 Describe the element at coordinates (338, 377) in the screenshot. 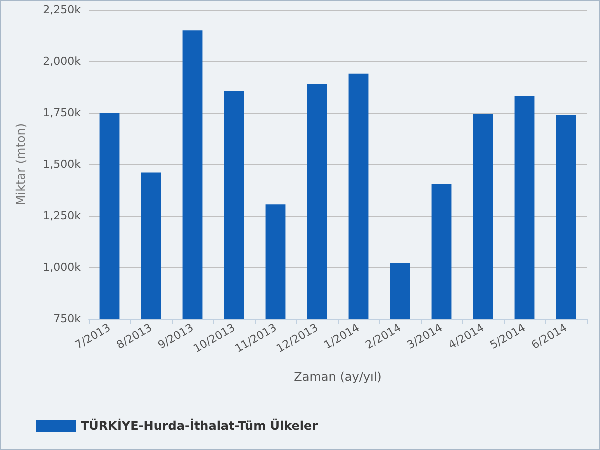

I see `x-axis-title: Zaman (ay/yıl)` at that location.